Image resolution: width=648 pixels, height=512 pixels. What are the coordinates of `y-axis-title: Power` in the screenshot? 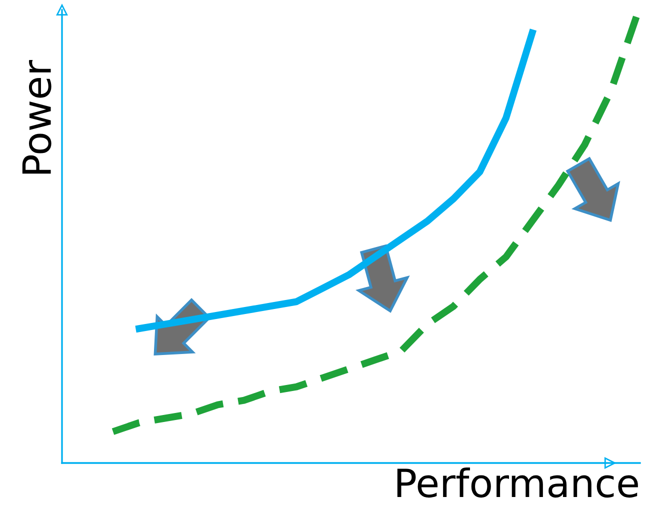 It's located at (37, 117).